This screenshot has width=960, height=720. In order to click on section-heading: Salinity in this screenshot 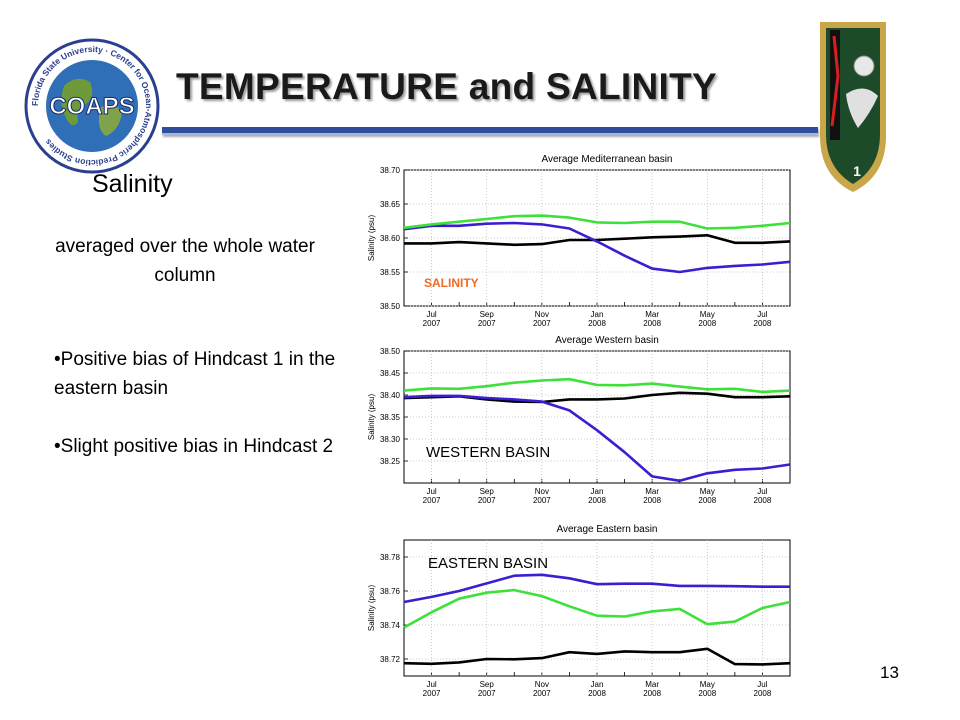, I will do `click(132, 184)`.